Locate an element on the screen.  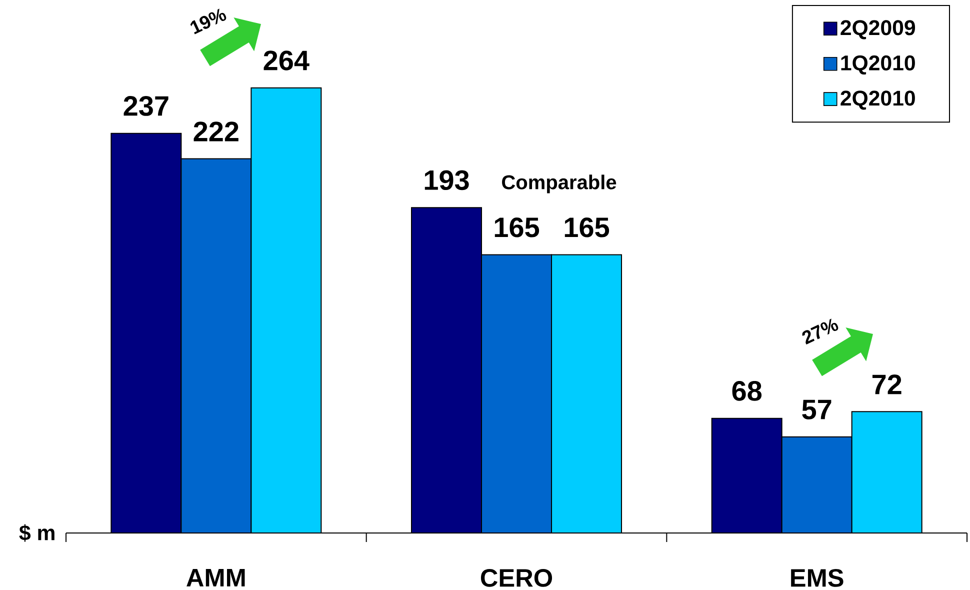
annotation: Comparable is located at coordinates (559, 184).